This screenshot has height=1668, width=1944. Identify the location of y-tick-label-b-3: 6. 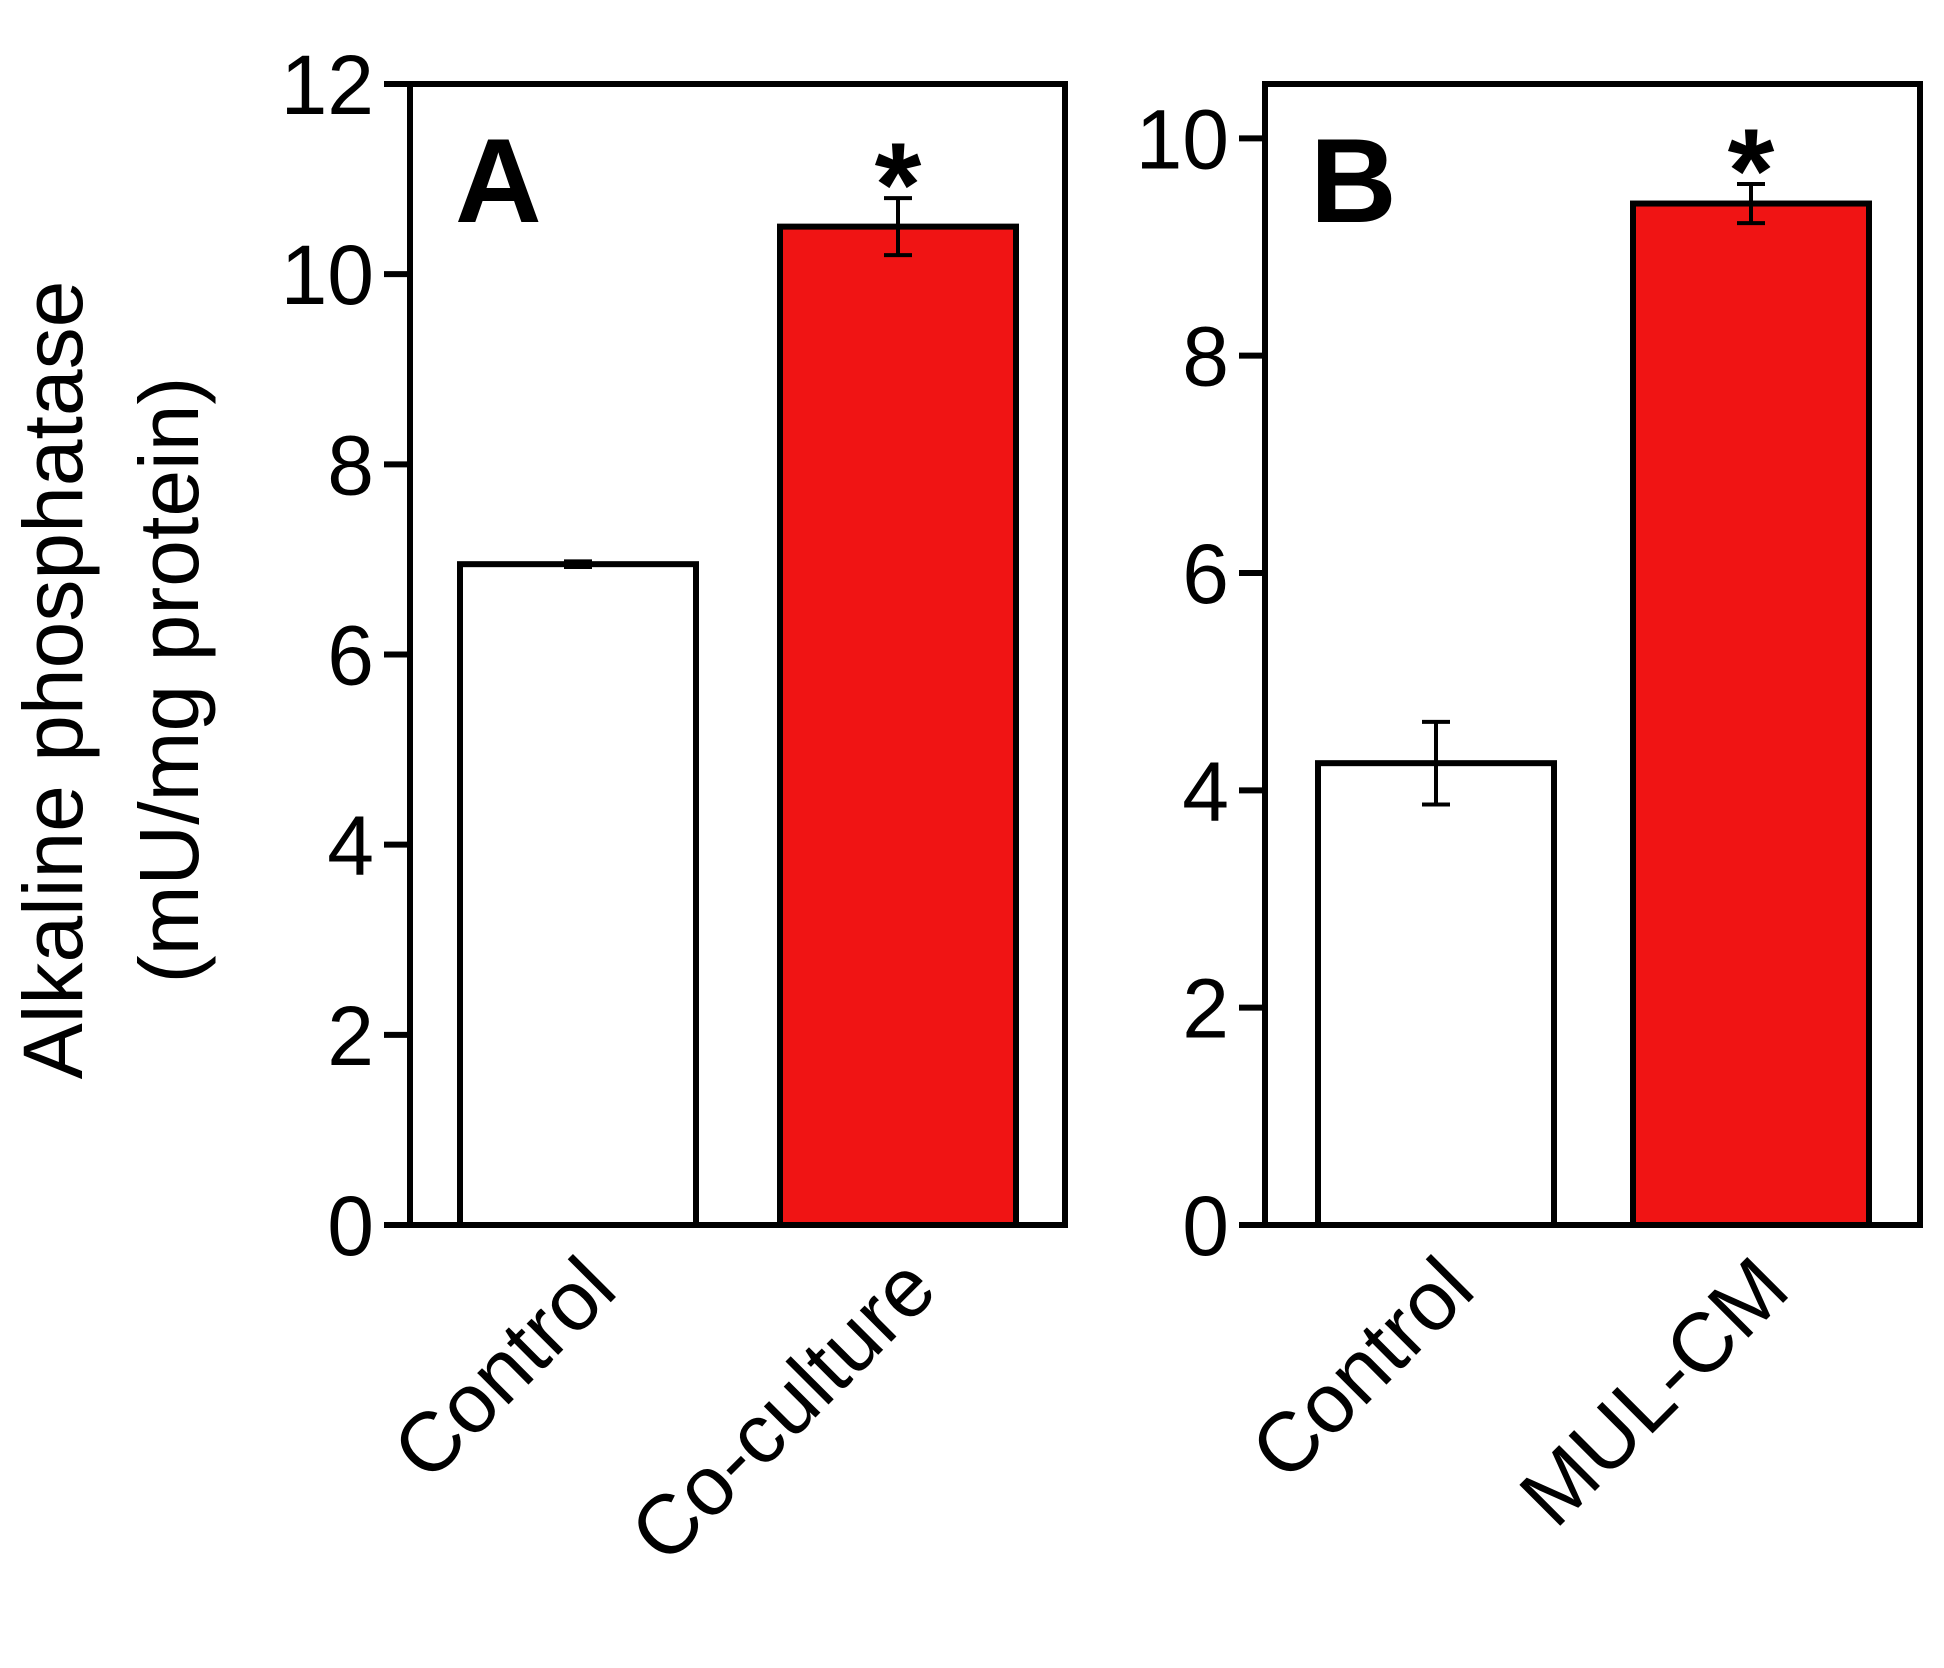
(1205, 574).